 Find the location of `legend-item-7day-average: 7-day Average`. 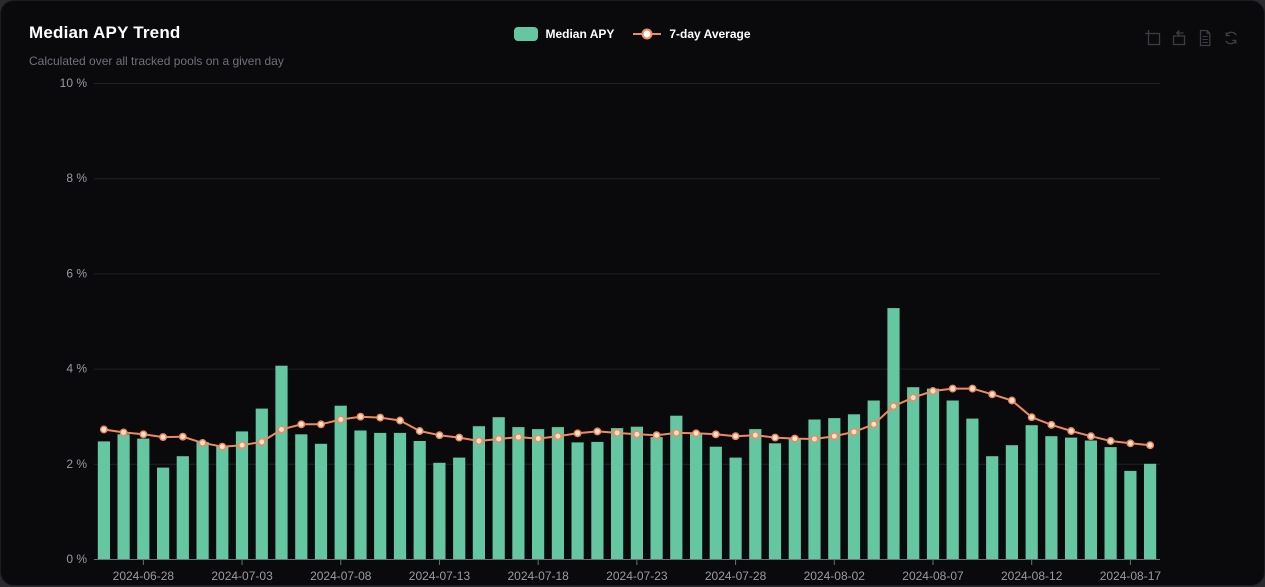

legend-item-7day-average: 7-day Average is located at coordinates (691, 34).